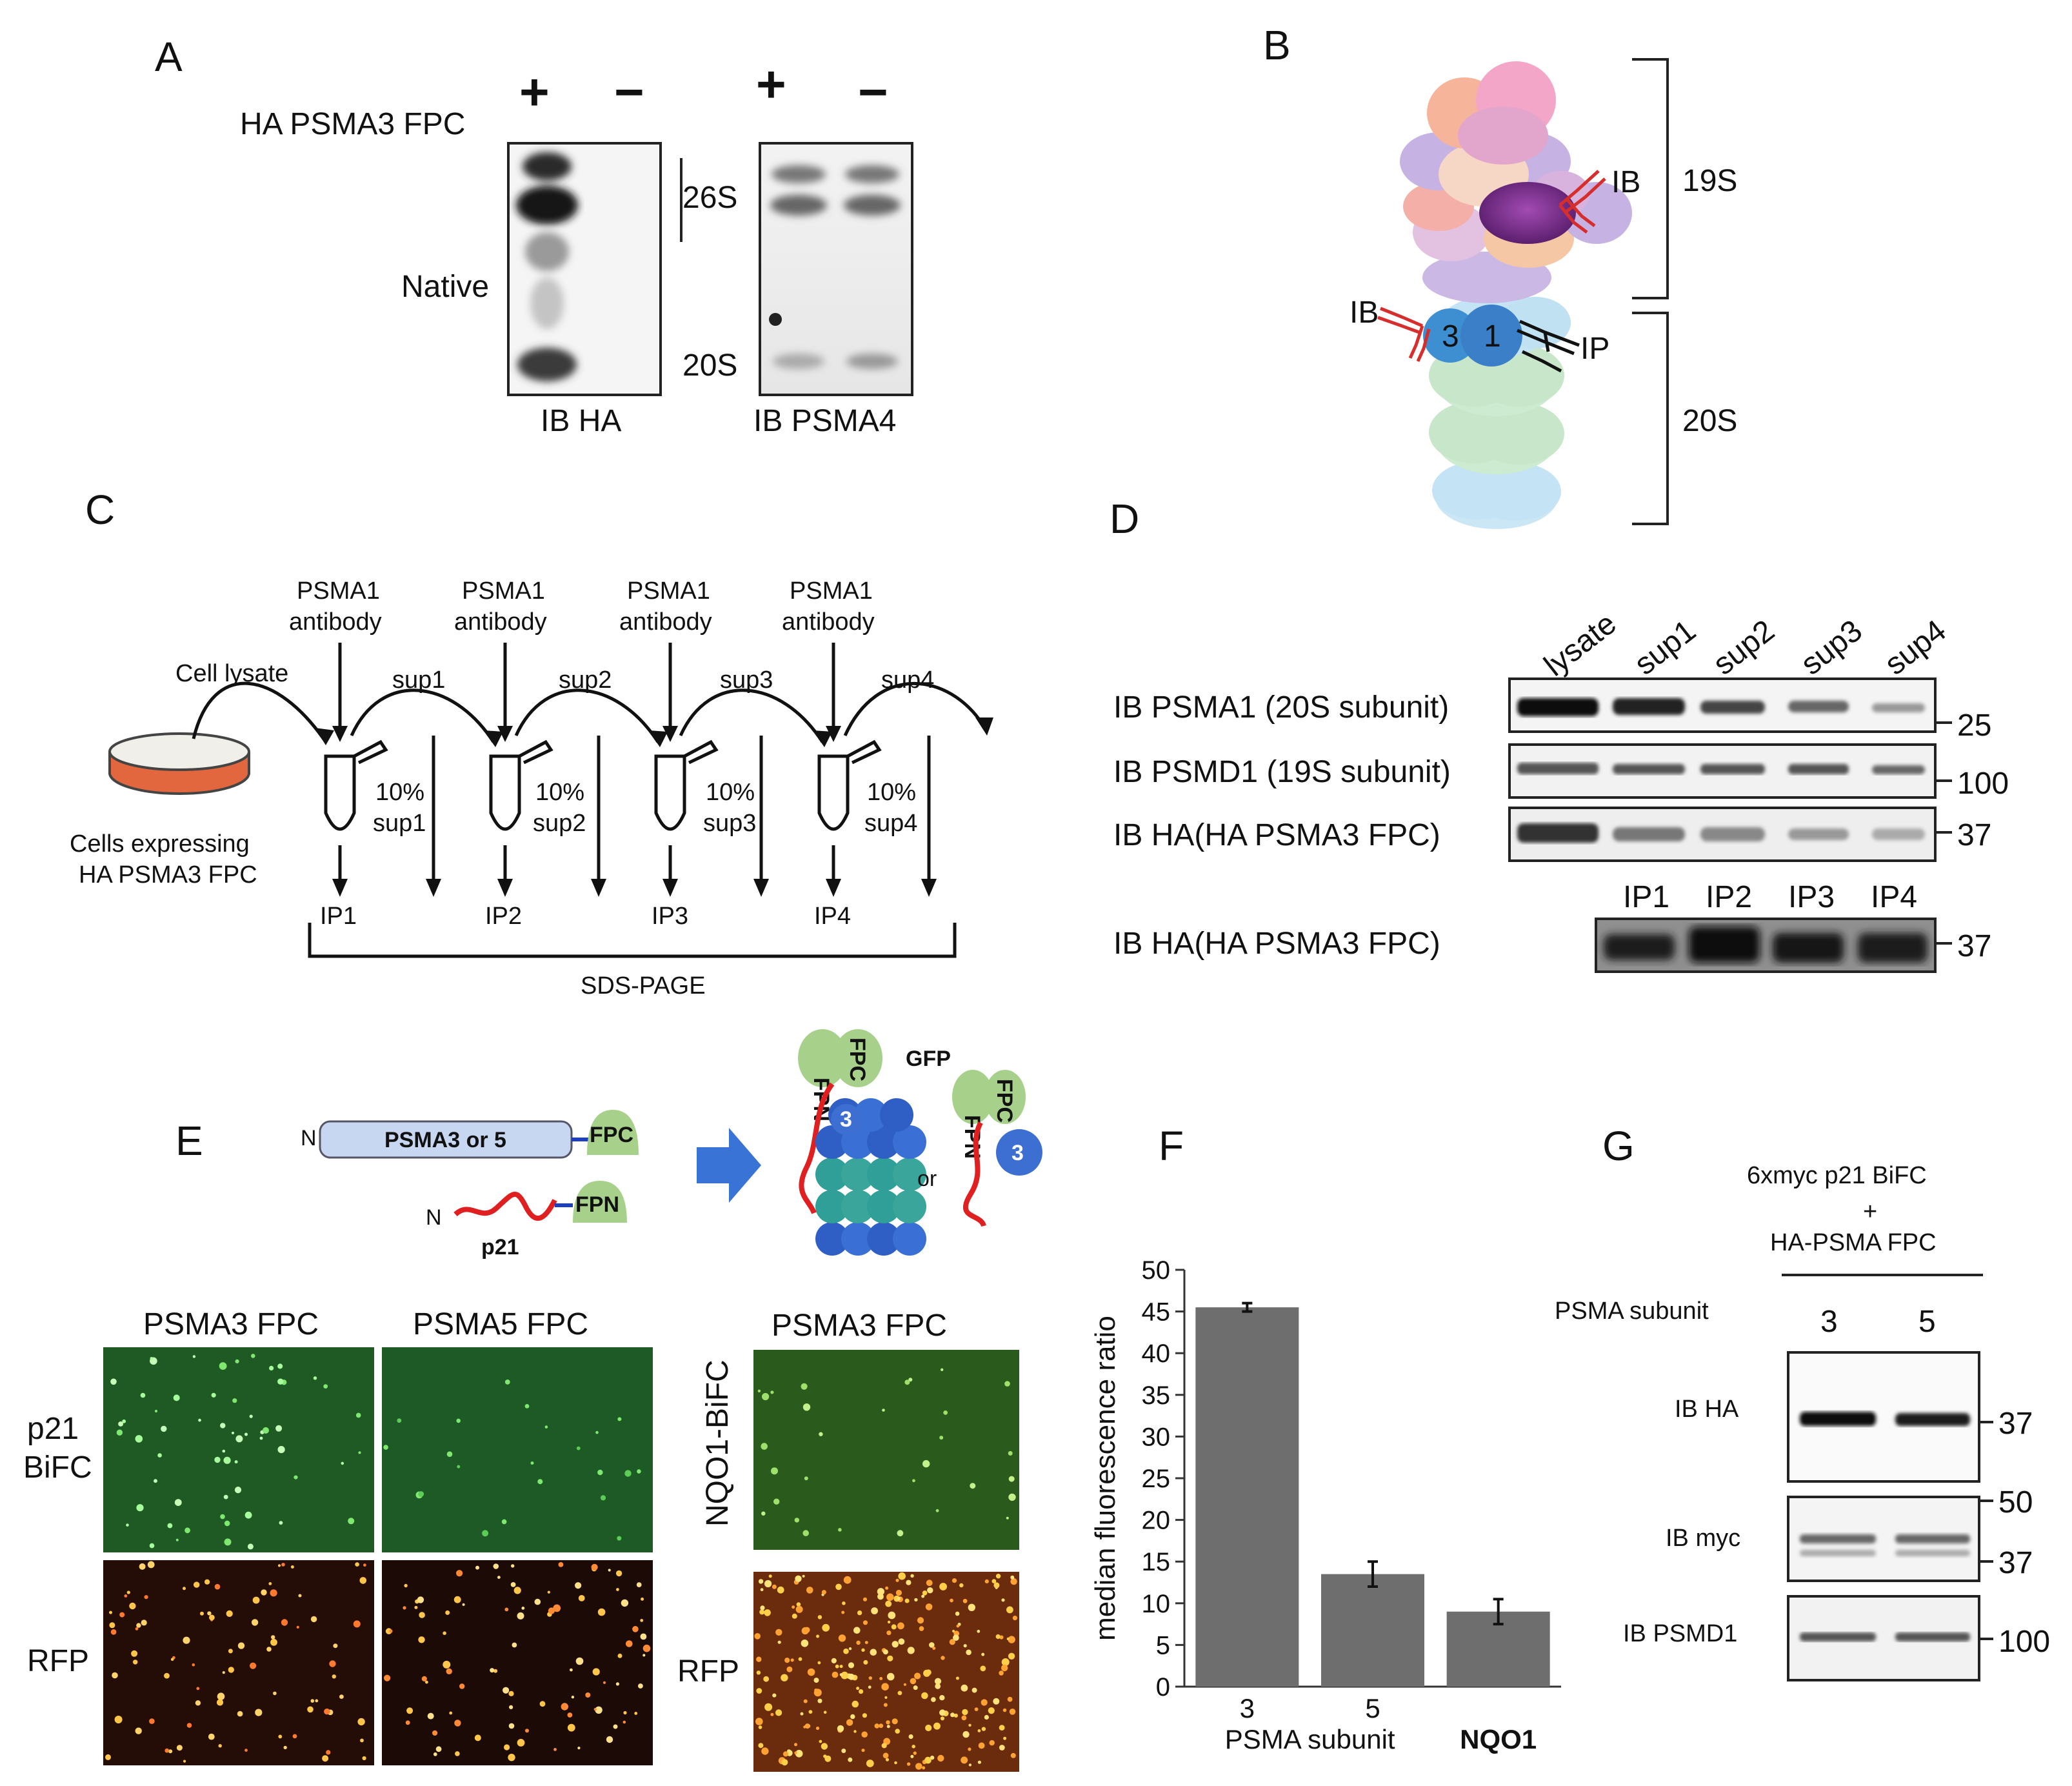 The image size is (2072, 1786). What do you see at coordinates (534, 92) in the screenshot?
I see `plus-lane-1: +` at bounding box center [534, 92].